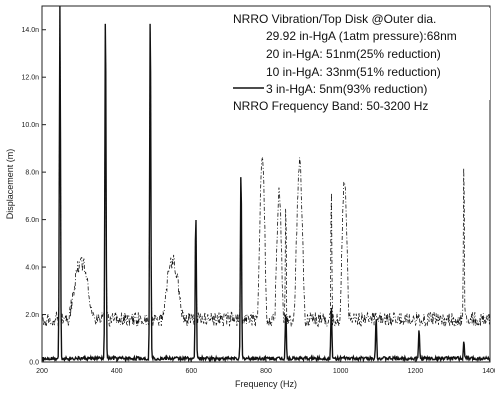 The height and width of the screenshot is (395, 495). Describe the element at coordinates (32, 268) in the screenshot. I see `y-tick-label: 4.0n` at that location.